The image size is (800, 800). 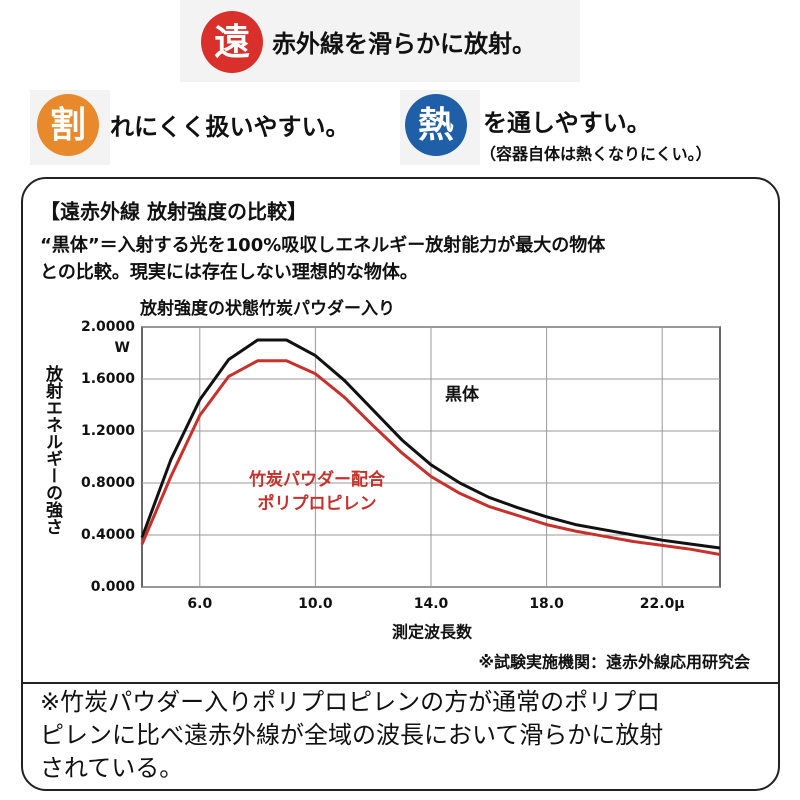 I want to click on description: “黒体”＝入射する光を100%吸収しエネルギー放射能力が最大の物体, so click(x=323, y=245).